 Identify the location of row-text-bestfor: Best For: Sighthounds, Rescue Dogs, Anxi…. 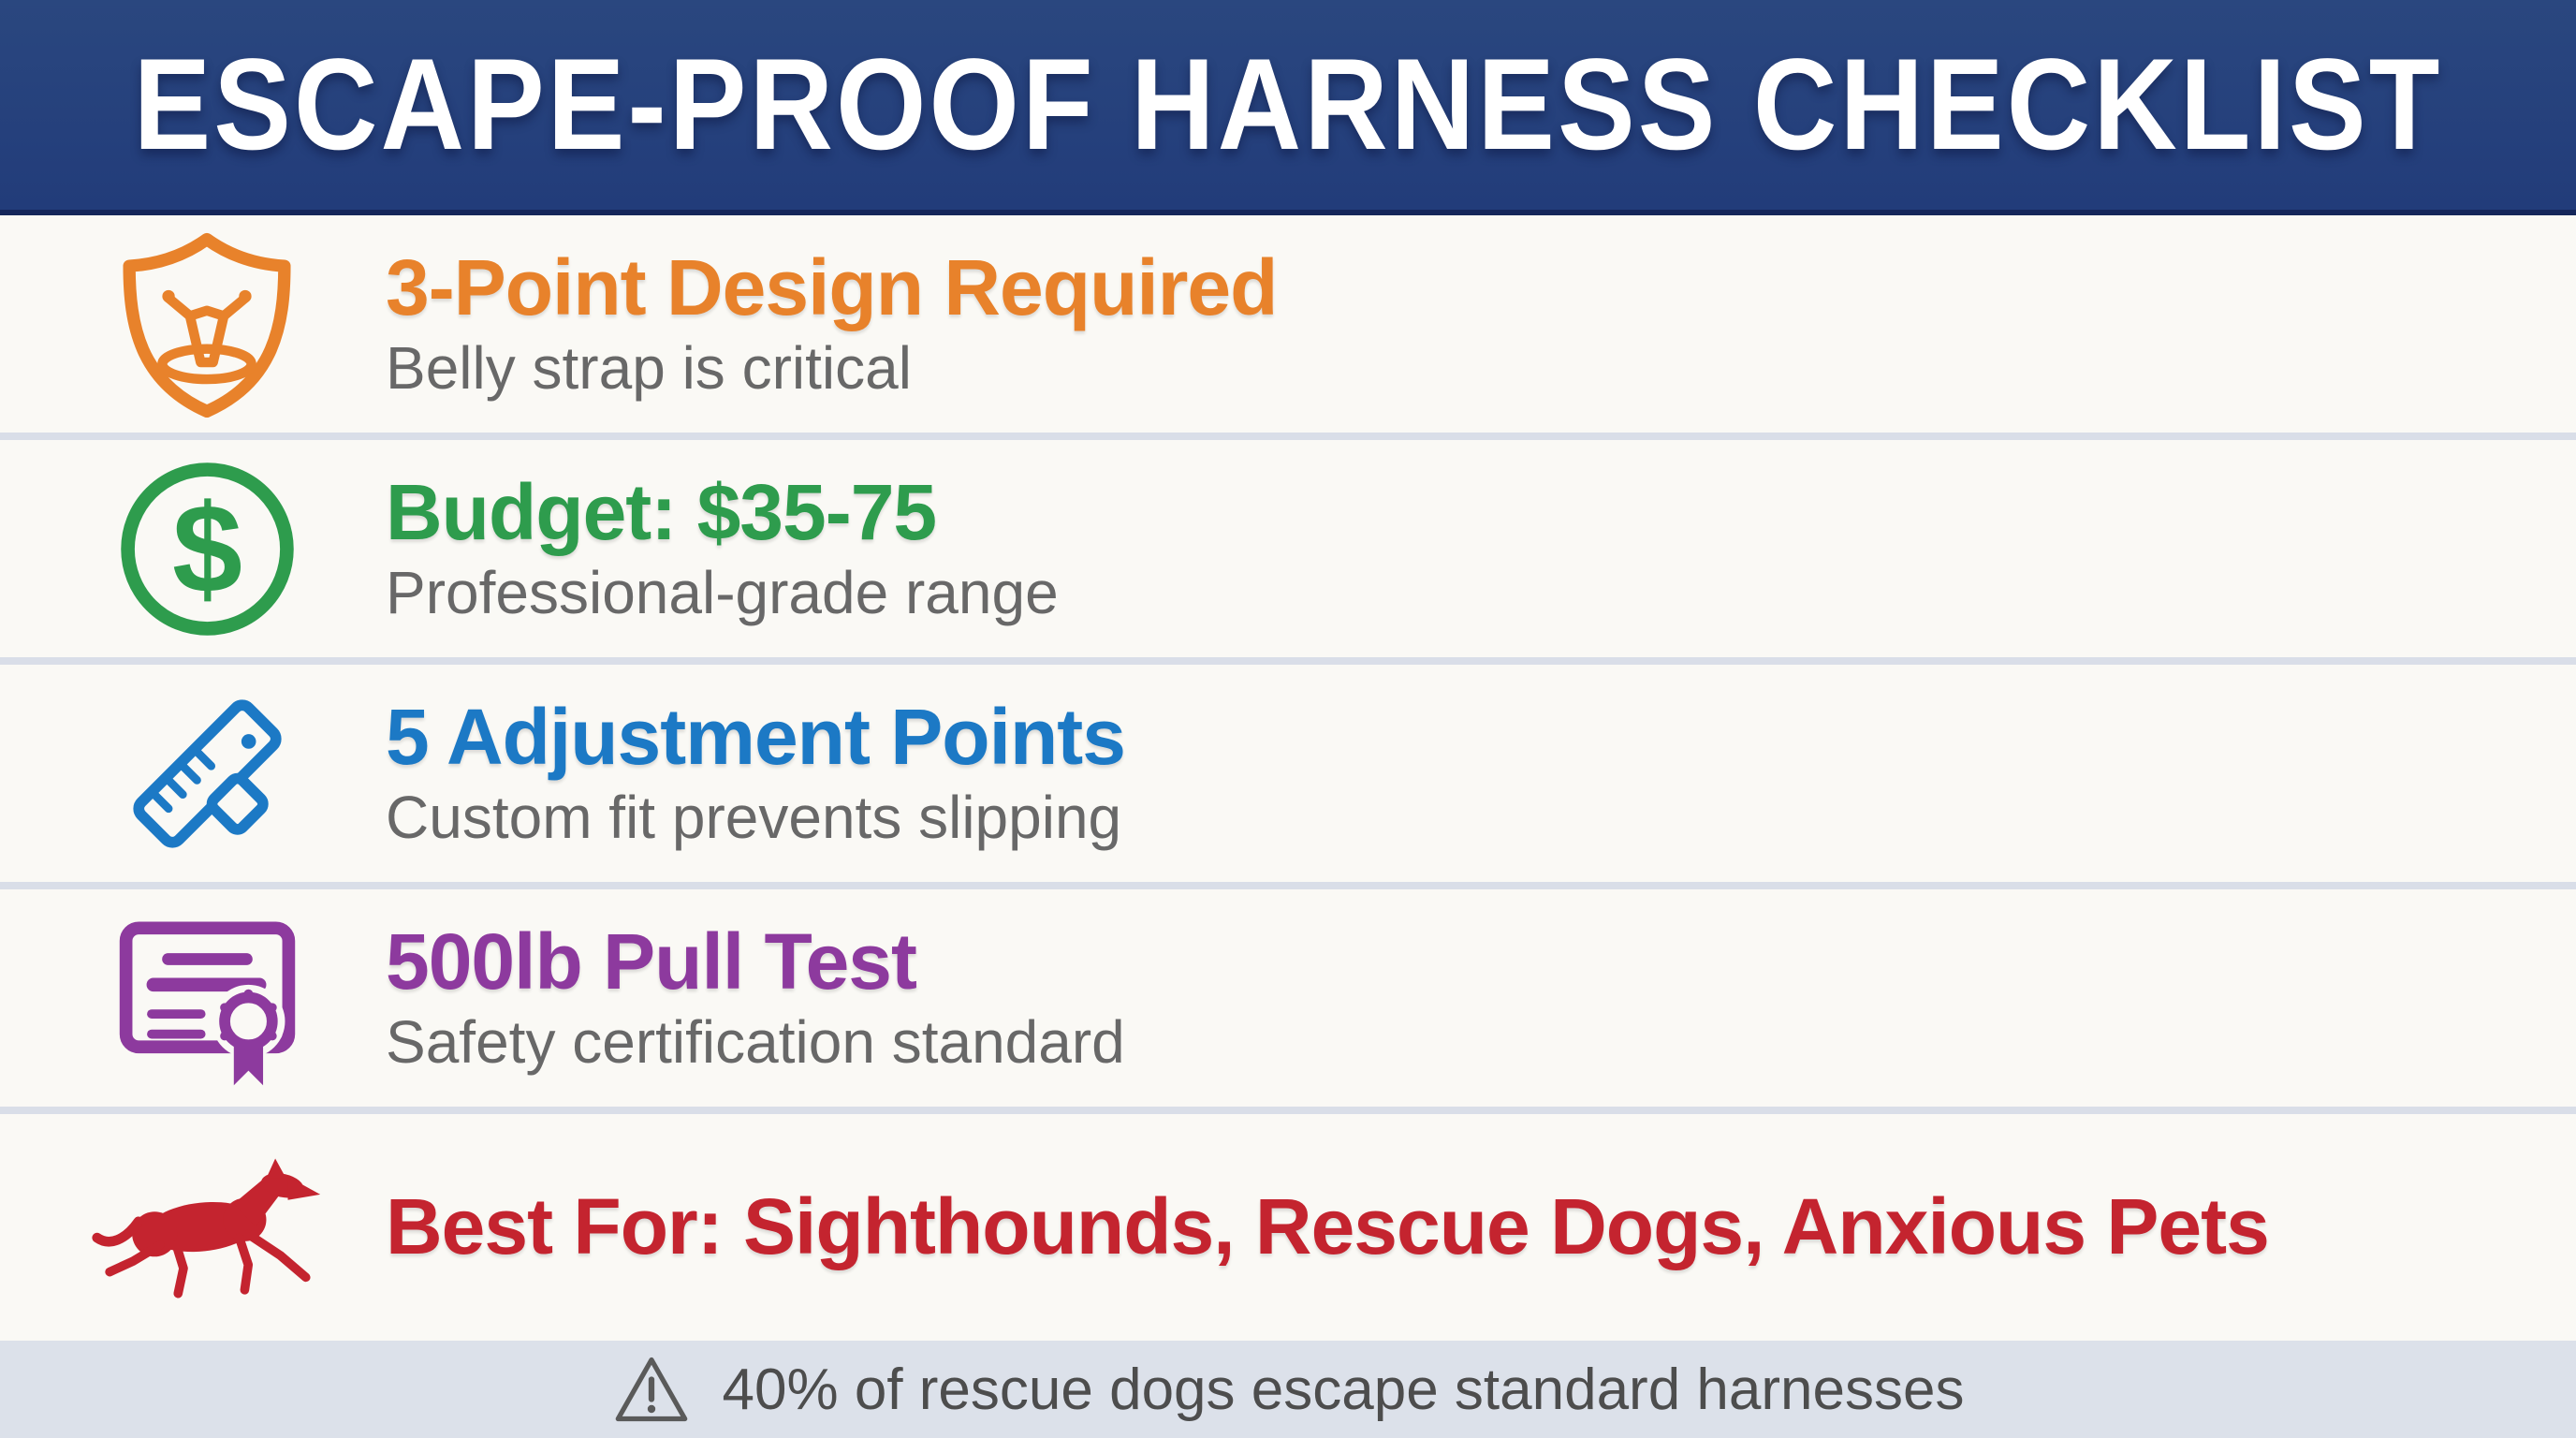
(1328, 1226).